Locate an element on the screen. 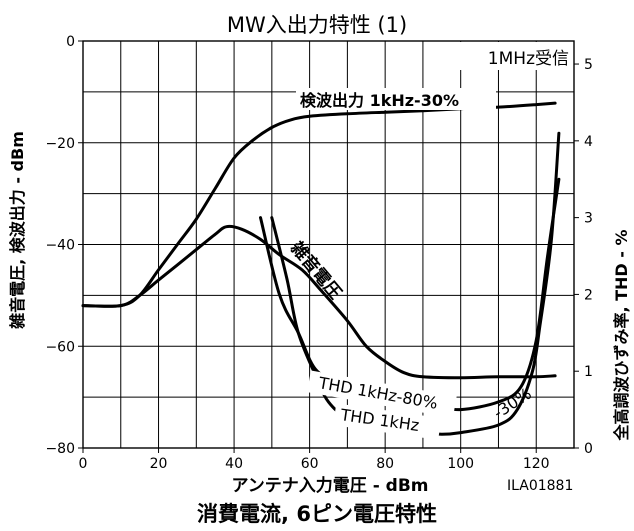 This screenshot has height=531, width=634. y-left-tick-label: −60 is located at coordinates (60, 347).